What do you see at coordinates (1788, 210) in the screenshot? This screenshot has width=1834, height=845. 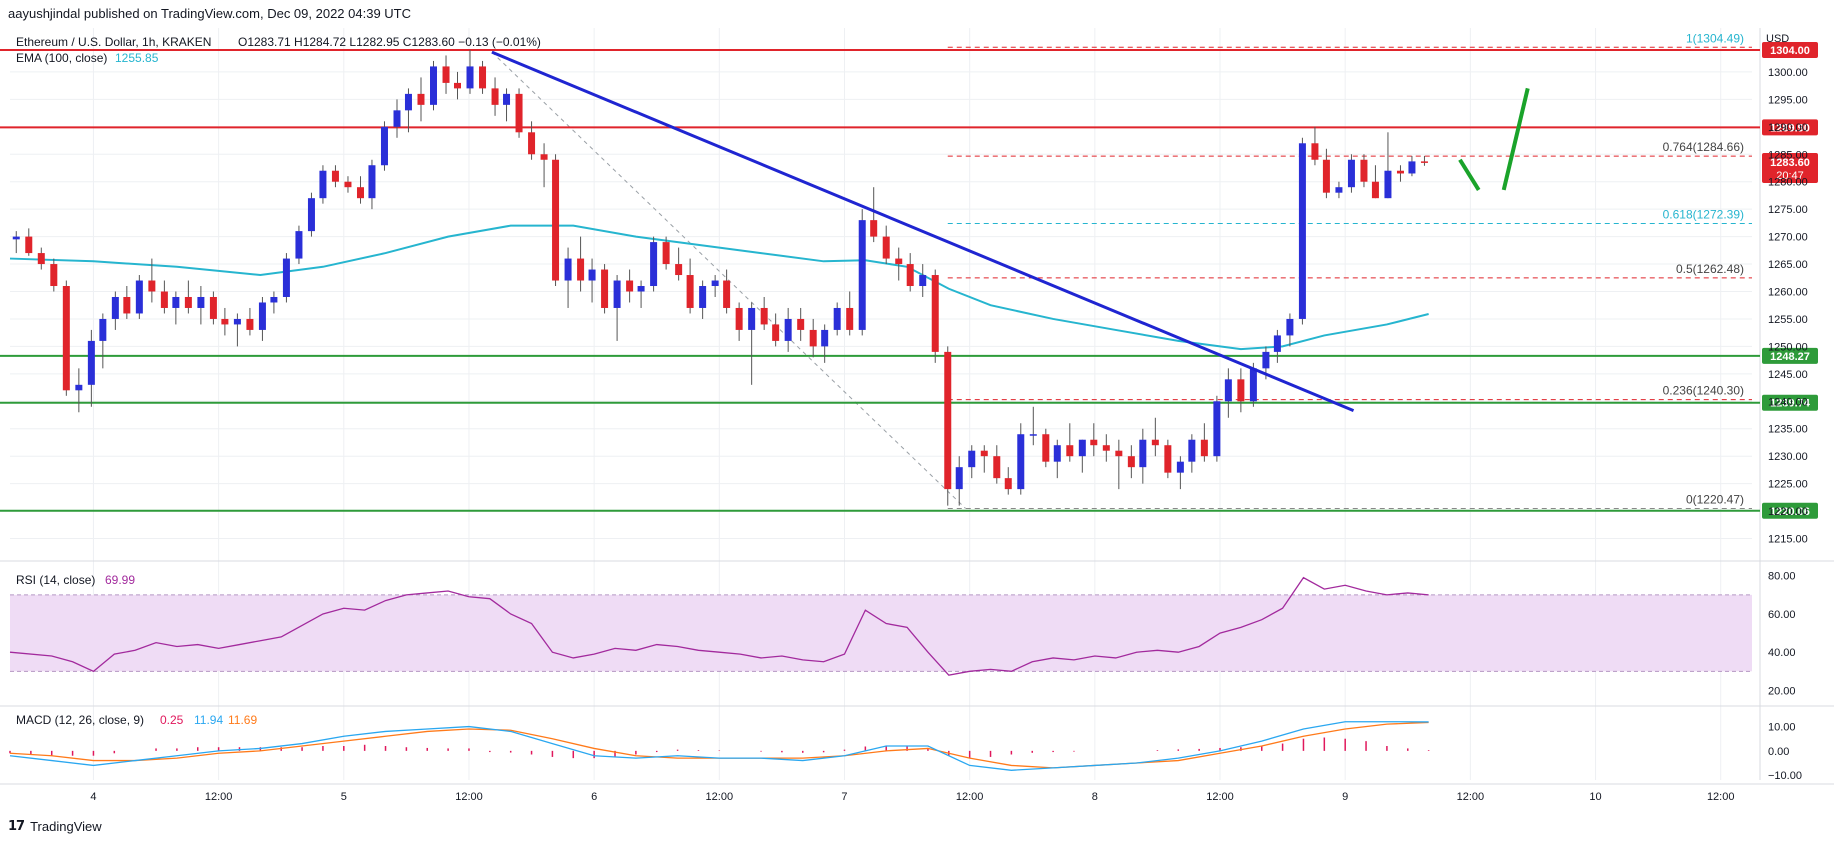 I see `price-tick-label: 1275.00` at bounding box center [1788, 210].